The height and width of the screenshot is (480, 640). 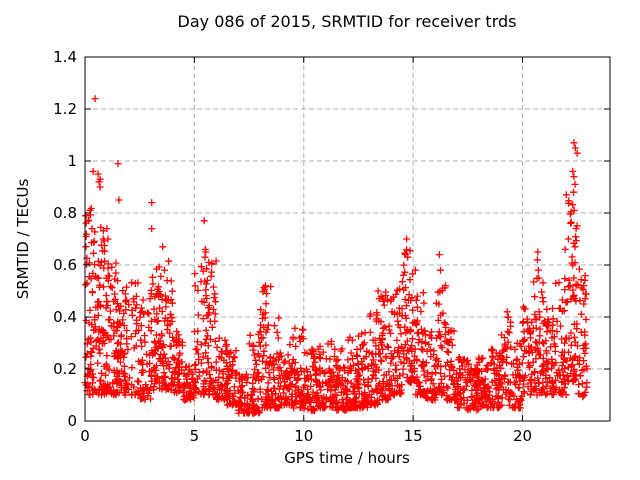 What do you see at coordinates (23, 239) in the screenshot?
I see `y-axis-label: SRMTID / TECUs` at bounding box center [23, 239].